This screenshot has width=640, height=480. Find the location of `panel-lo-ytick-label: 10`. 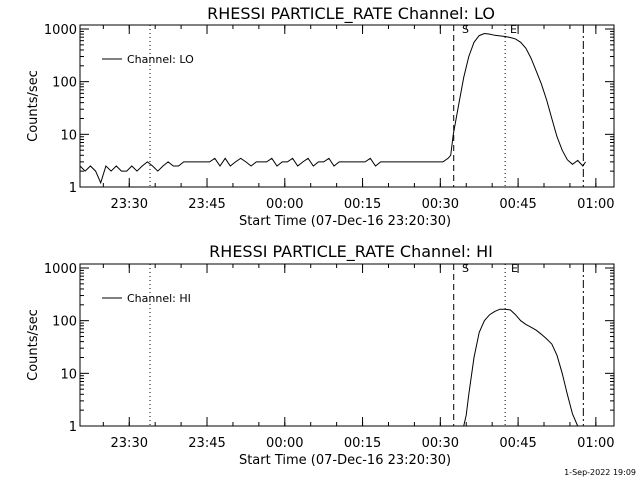

panel-lo-ytick-label: 10 is located at coordinates (68, 135).